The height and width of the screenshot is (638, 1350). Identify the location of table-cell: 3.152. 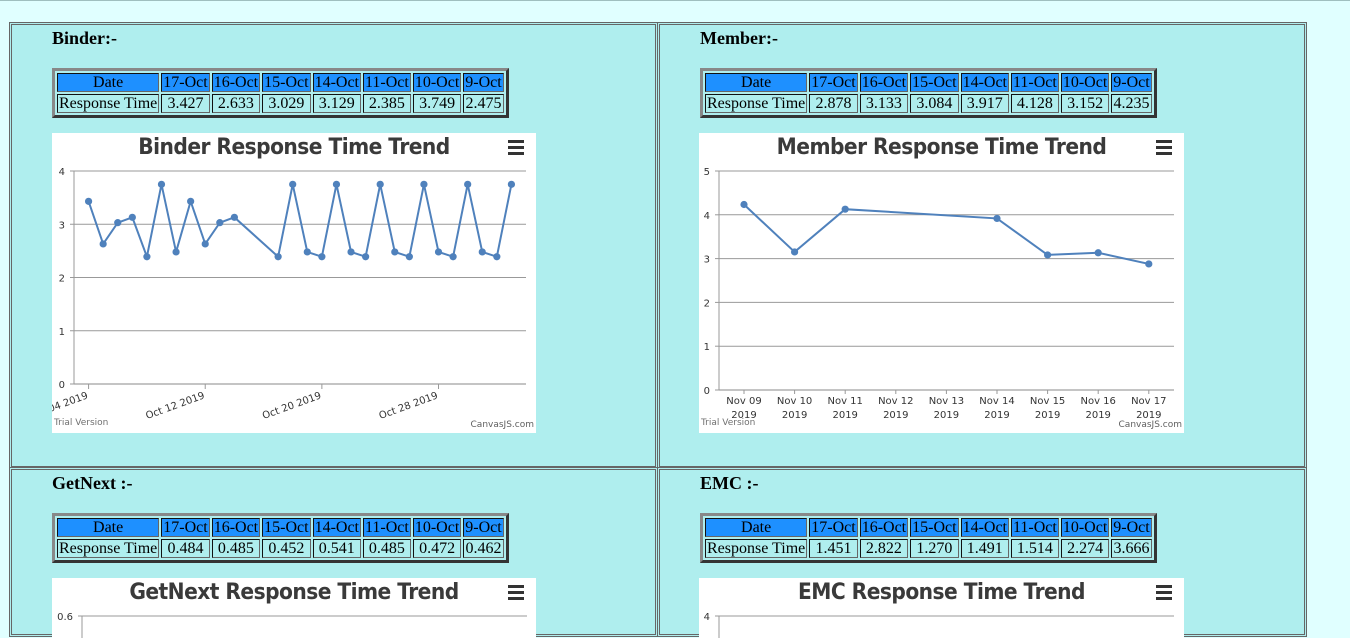
(1085, 103).